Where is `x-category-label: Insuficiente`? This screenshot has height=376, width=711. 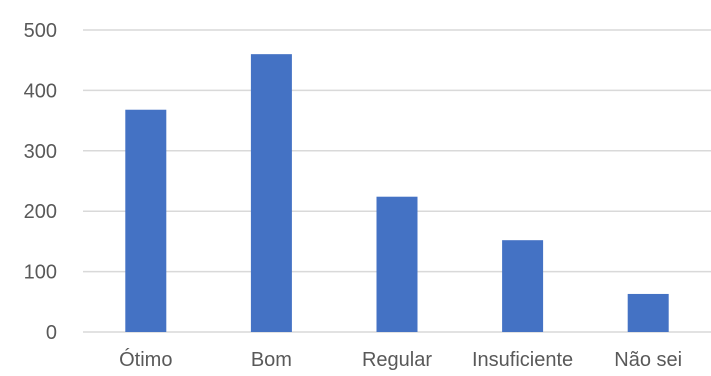 x-category-label: Insuficiente is located at coordinates (522, 360).